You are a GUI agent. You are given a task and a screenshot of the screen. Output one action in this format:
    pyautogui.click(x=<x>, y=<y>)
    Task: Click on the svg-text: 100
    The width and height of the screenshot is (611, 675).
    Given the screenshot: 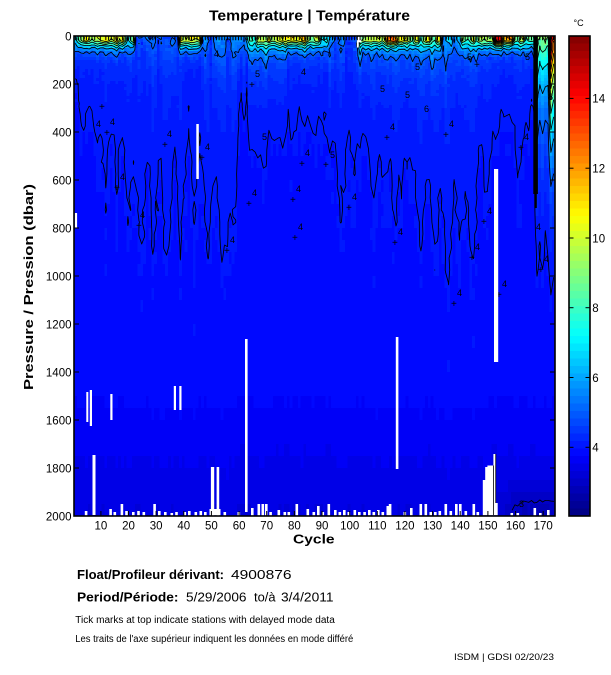 What is the action you would take?
    pyautogui.click(x=349, y=526)
    